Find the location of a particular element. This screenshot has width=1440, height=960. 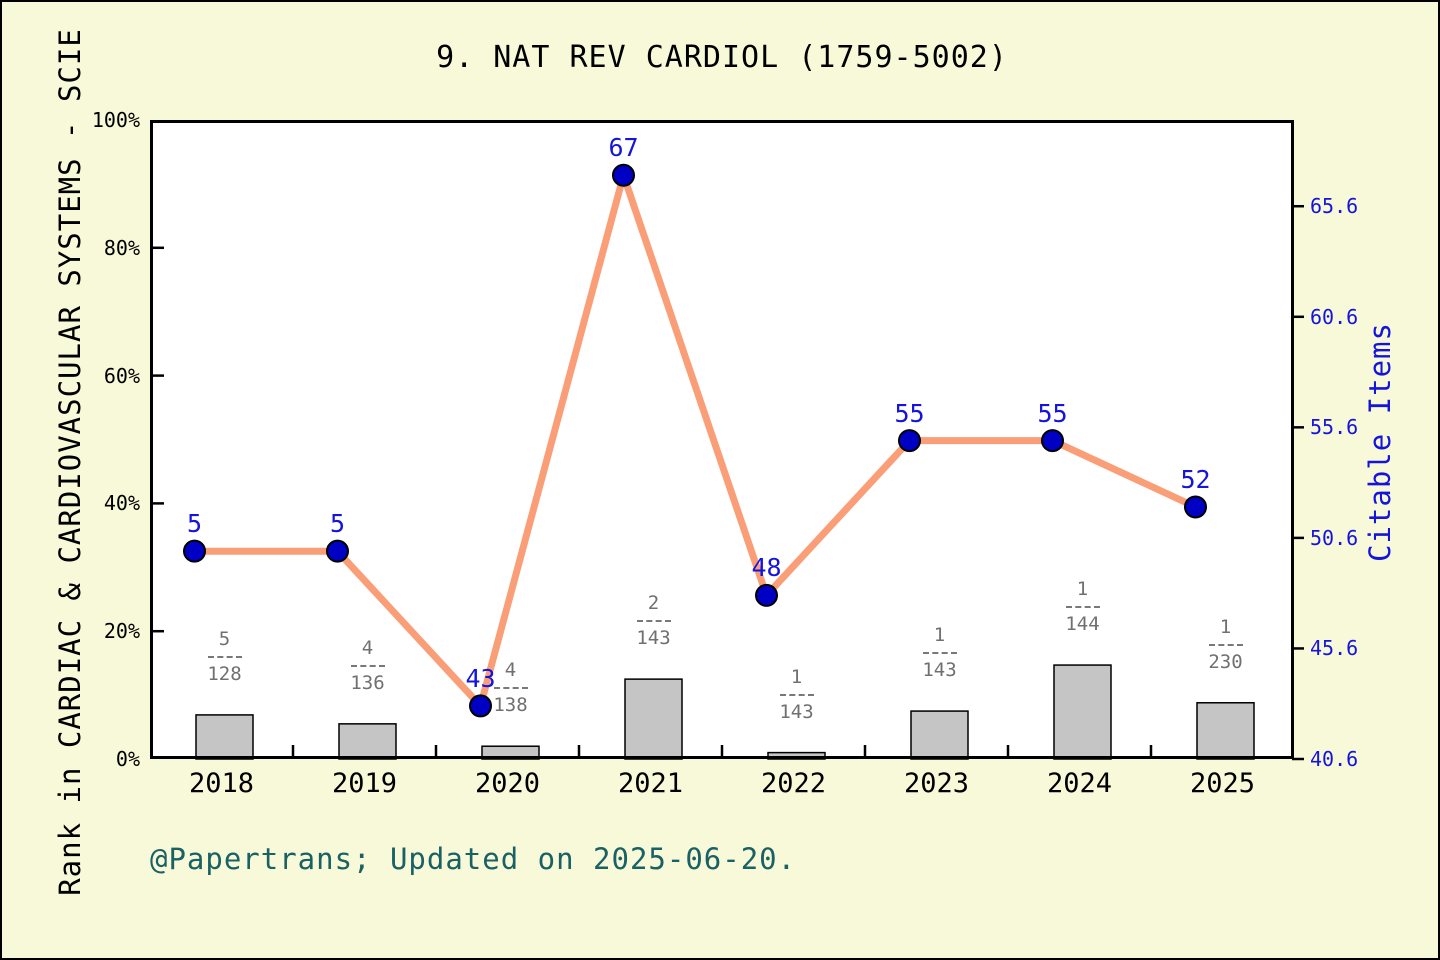

citable-items-point-2023 is located at coordinates (909, 441).